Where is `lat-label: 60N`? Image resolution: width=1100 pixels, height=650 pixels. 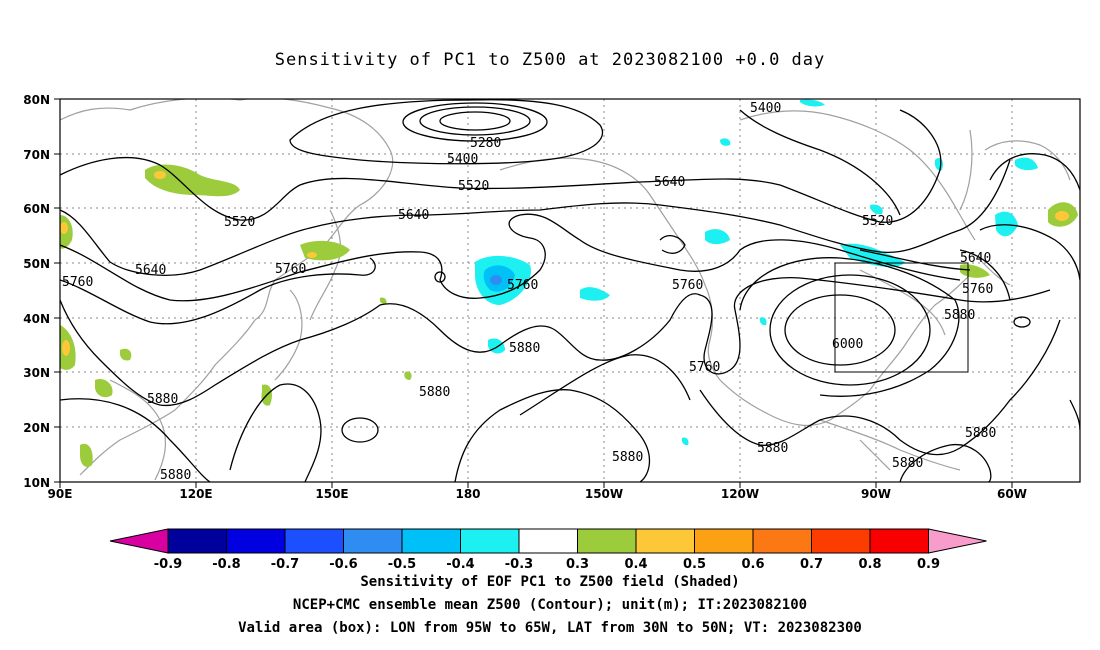
lat-label: 60N is located at coordinates (36, 209).